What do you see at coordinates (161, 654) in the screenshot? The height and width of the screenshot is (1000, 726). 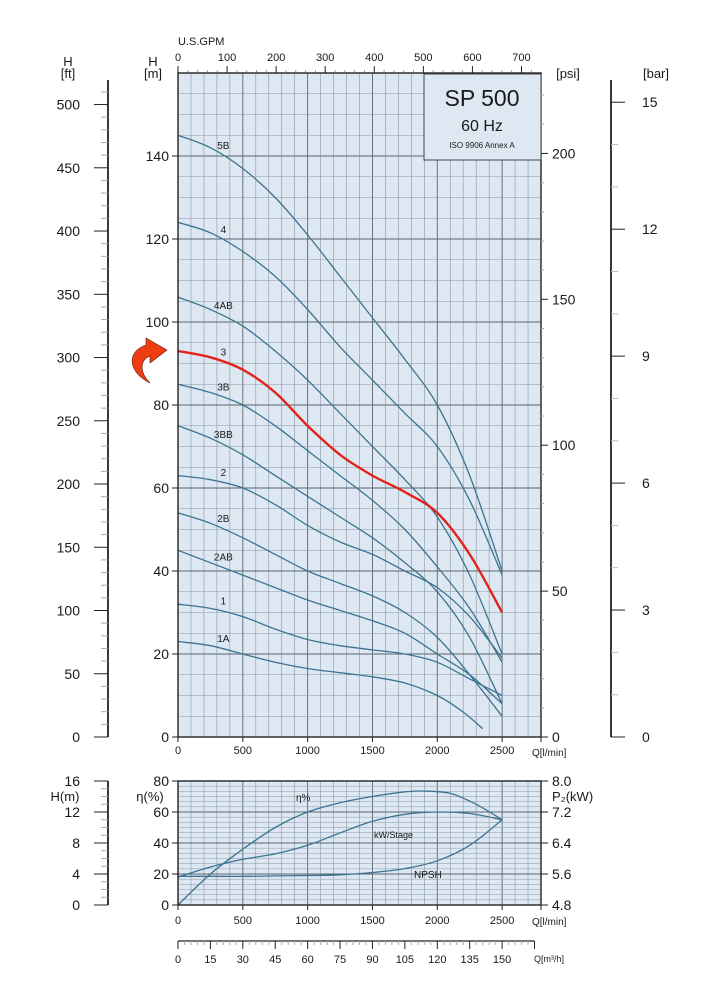 I see `meters-tick-label: 20` at bounding box center [161, 654].